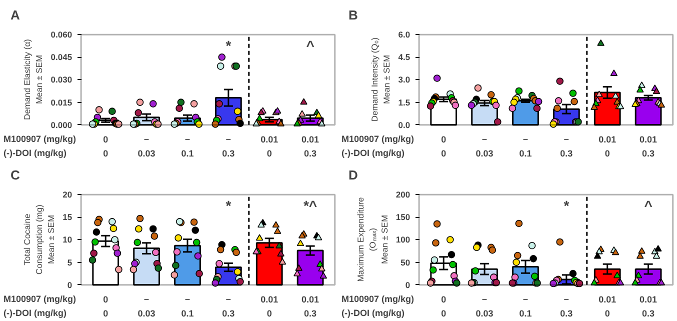 This screenshot has height=321, width=677. Describe the element at coordinates (69, 262) in the screenshot. I see `y-tick-label: 5` at that location.